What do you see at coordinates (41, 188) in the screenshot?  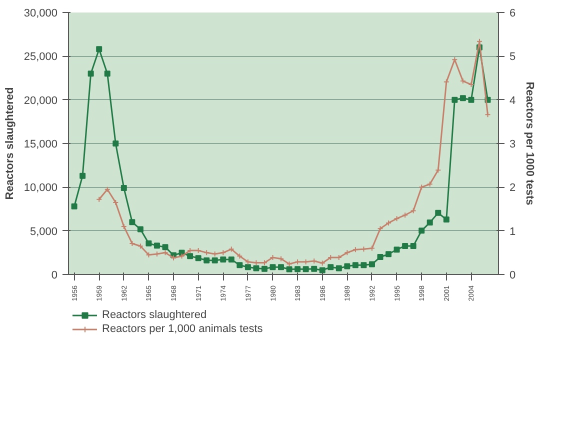 I see `y-tick-label: 10,000` at bounding box center [41, 188].